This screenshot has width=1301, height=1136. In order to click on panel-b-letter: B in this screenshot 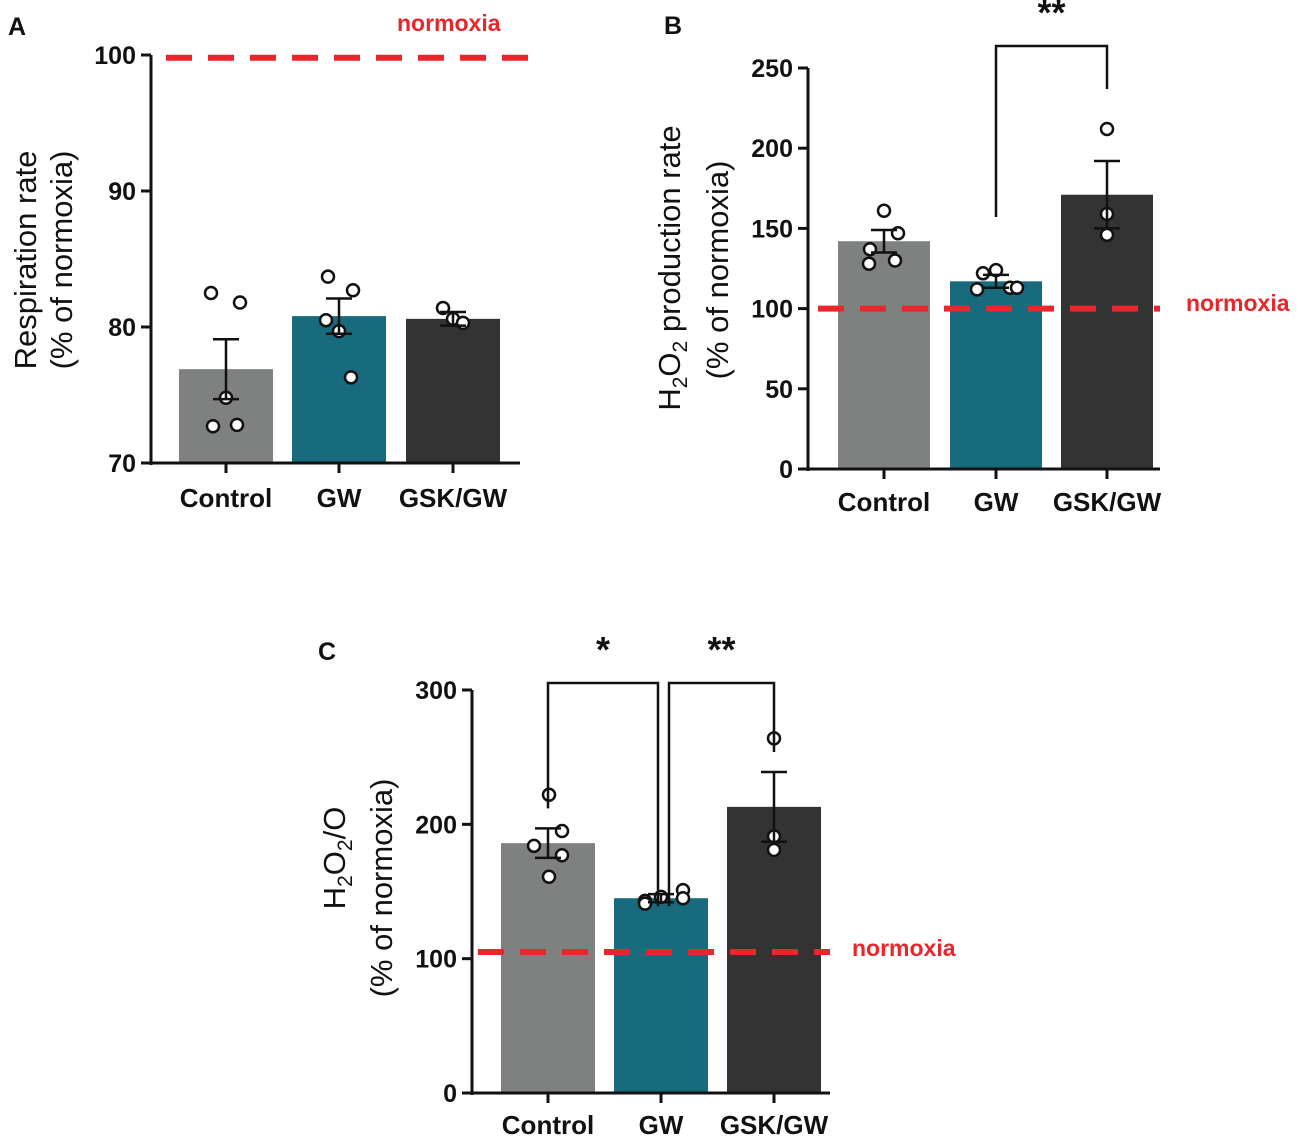, I will do `click(673, 26)`.